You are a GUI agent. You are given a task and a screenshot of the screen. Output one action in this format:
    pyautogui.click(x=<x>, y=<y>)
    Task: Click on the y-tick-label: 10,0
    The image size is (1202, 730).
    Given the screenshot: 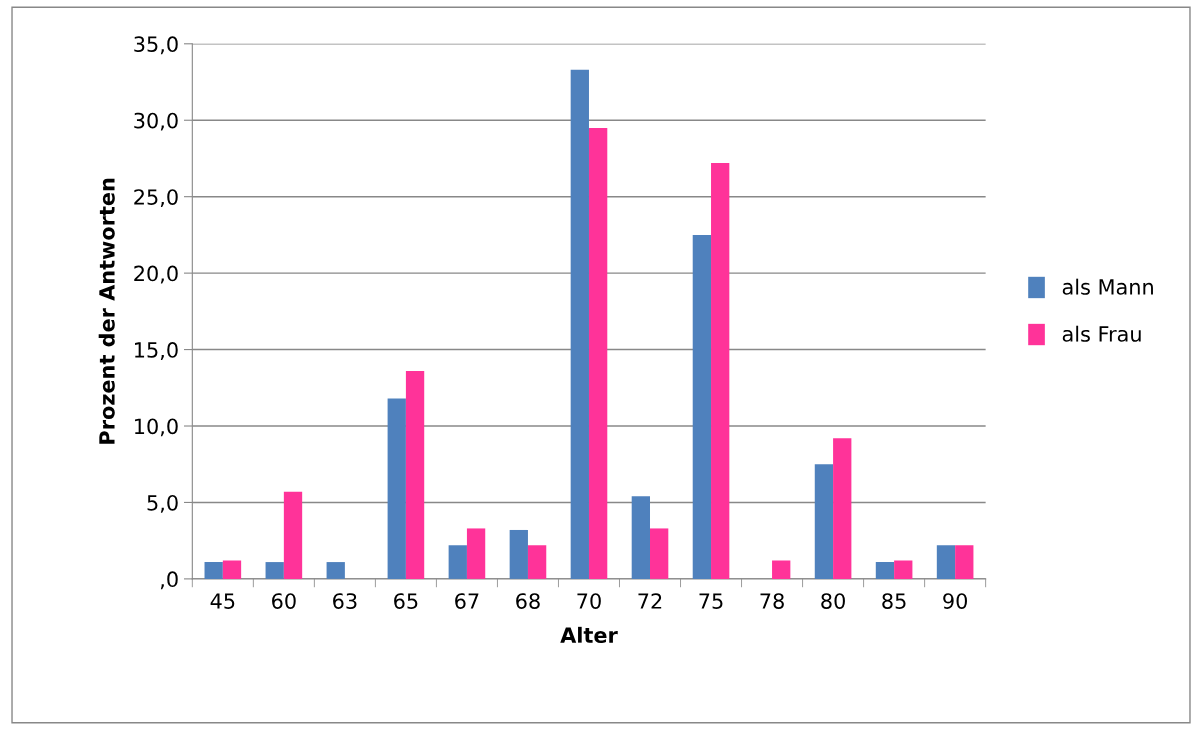 What is the action you would take?
    pyautogui.click(x=156, y=427)
    